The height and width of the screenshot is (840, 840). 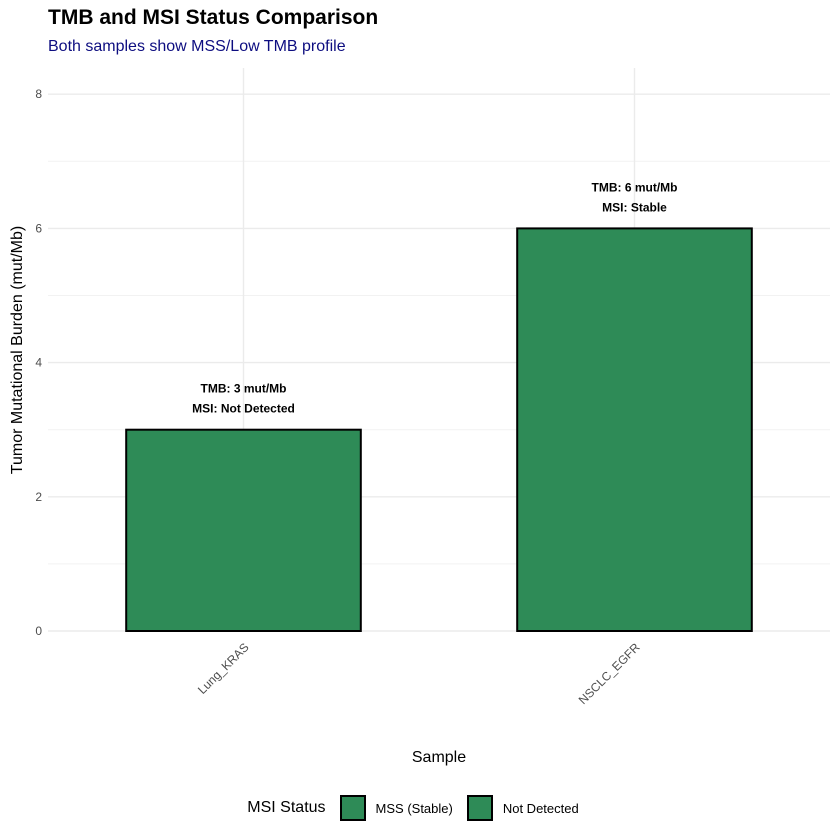 What do you see at coordinates (609, 673) in the screenshot?
I see `x-tick-label: NSCLC_EGFR` at bounding box center [609, 673].